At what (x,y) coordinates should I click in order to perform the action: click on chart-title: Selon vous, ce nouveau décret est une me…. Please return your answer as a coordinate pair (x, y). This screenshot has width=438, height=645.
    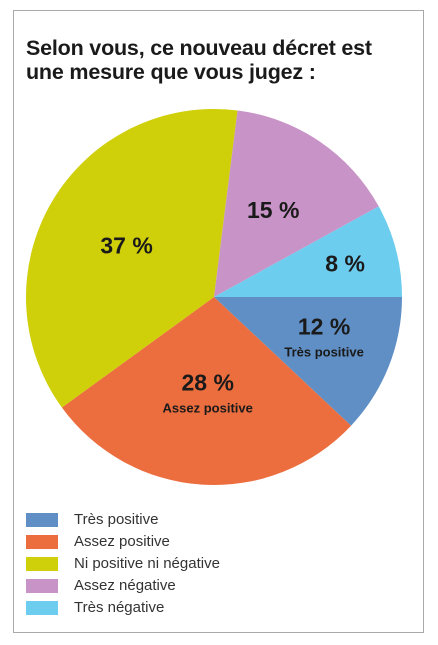
    Looking at the image, I should click on (221, 60).